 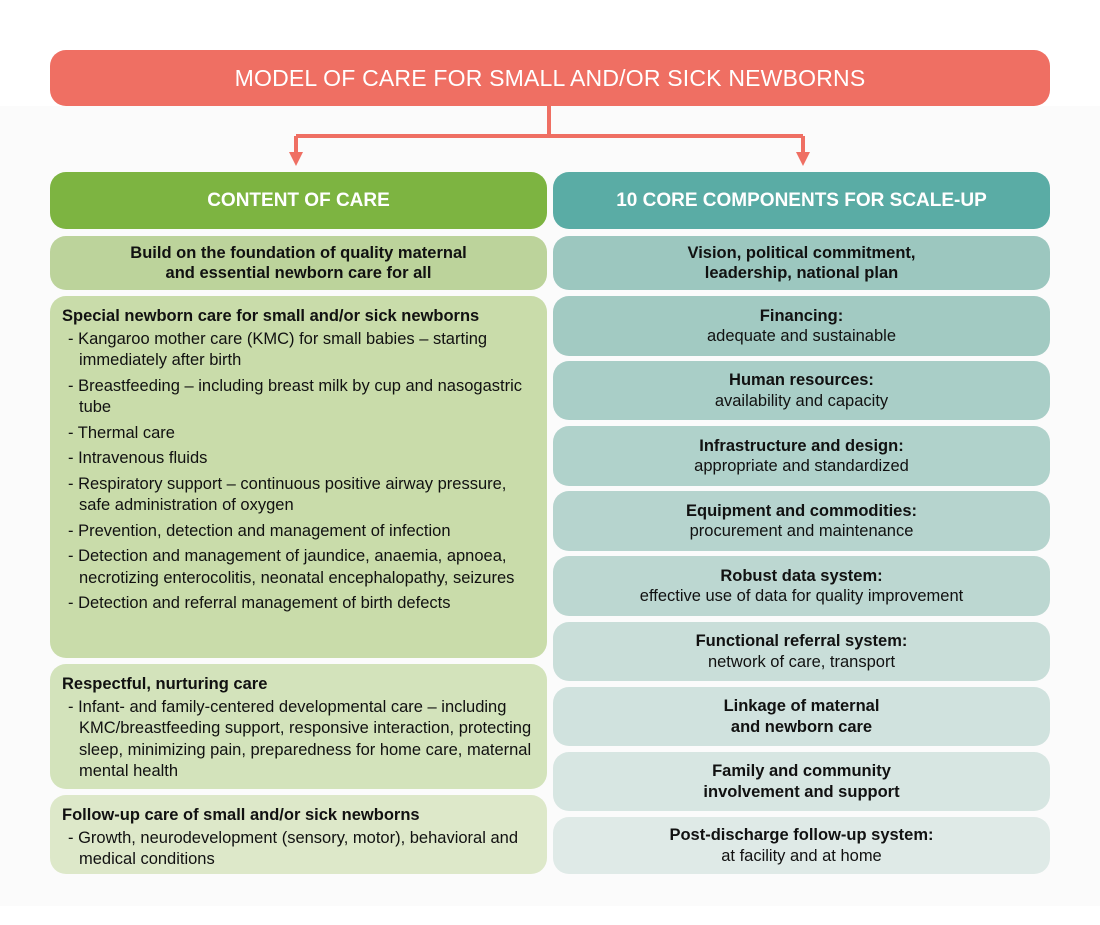 I want to click on component-subtitle: at facility and at home, so click(x=801, y=855).